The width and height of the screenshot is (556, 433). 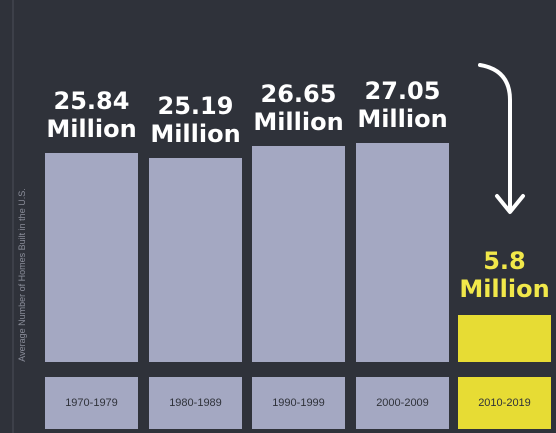 I want to click on bar-2010-2019, so click(x=504, y=338).